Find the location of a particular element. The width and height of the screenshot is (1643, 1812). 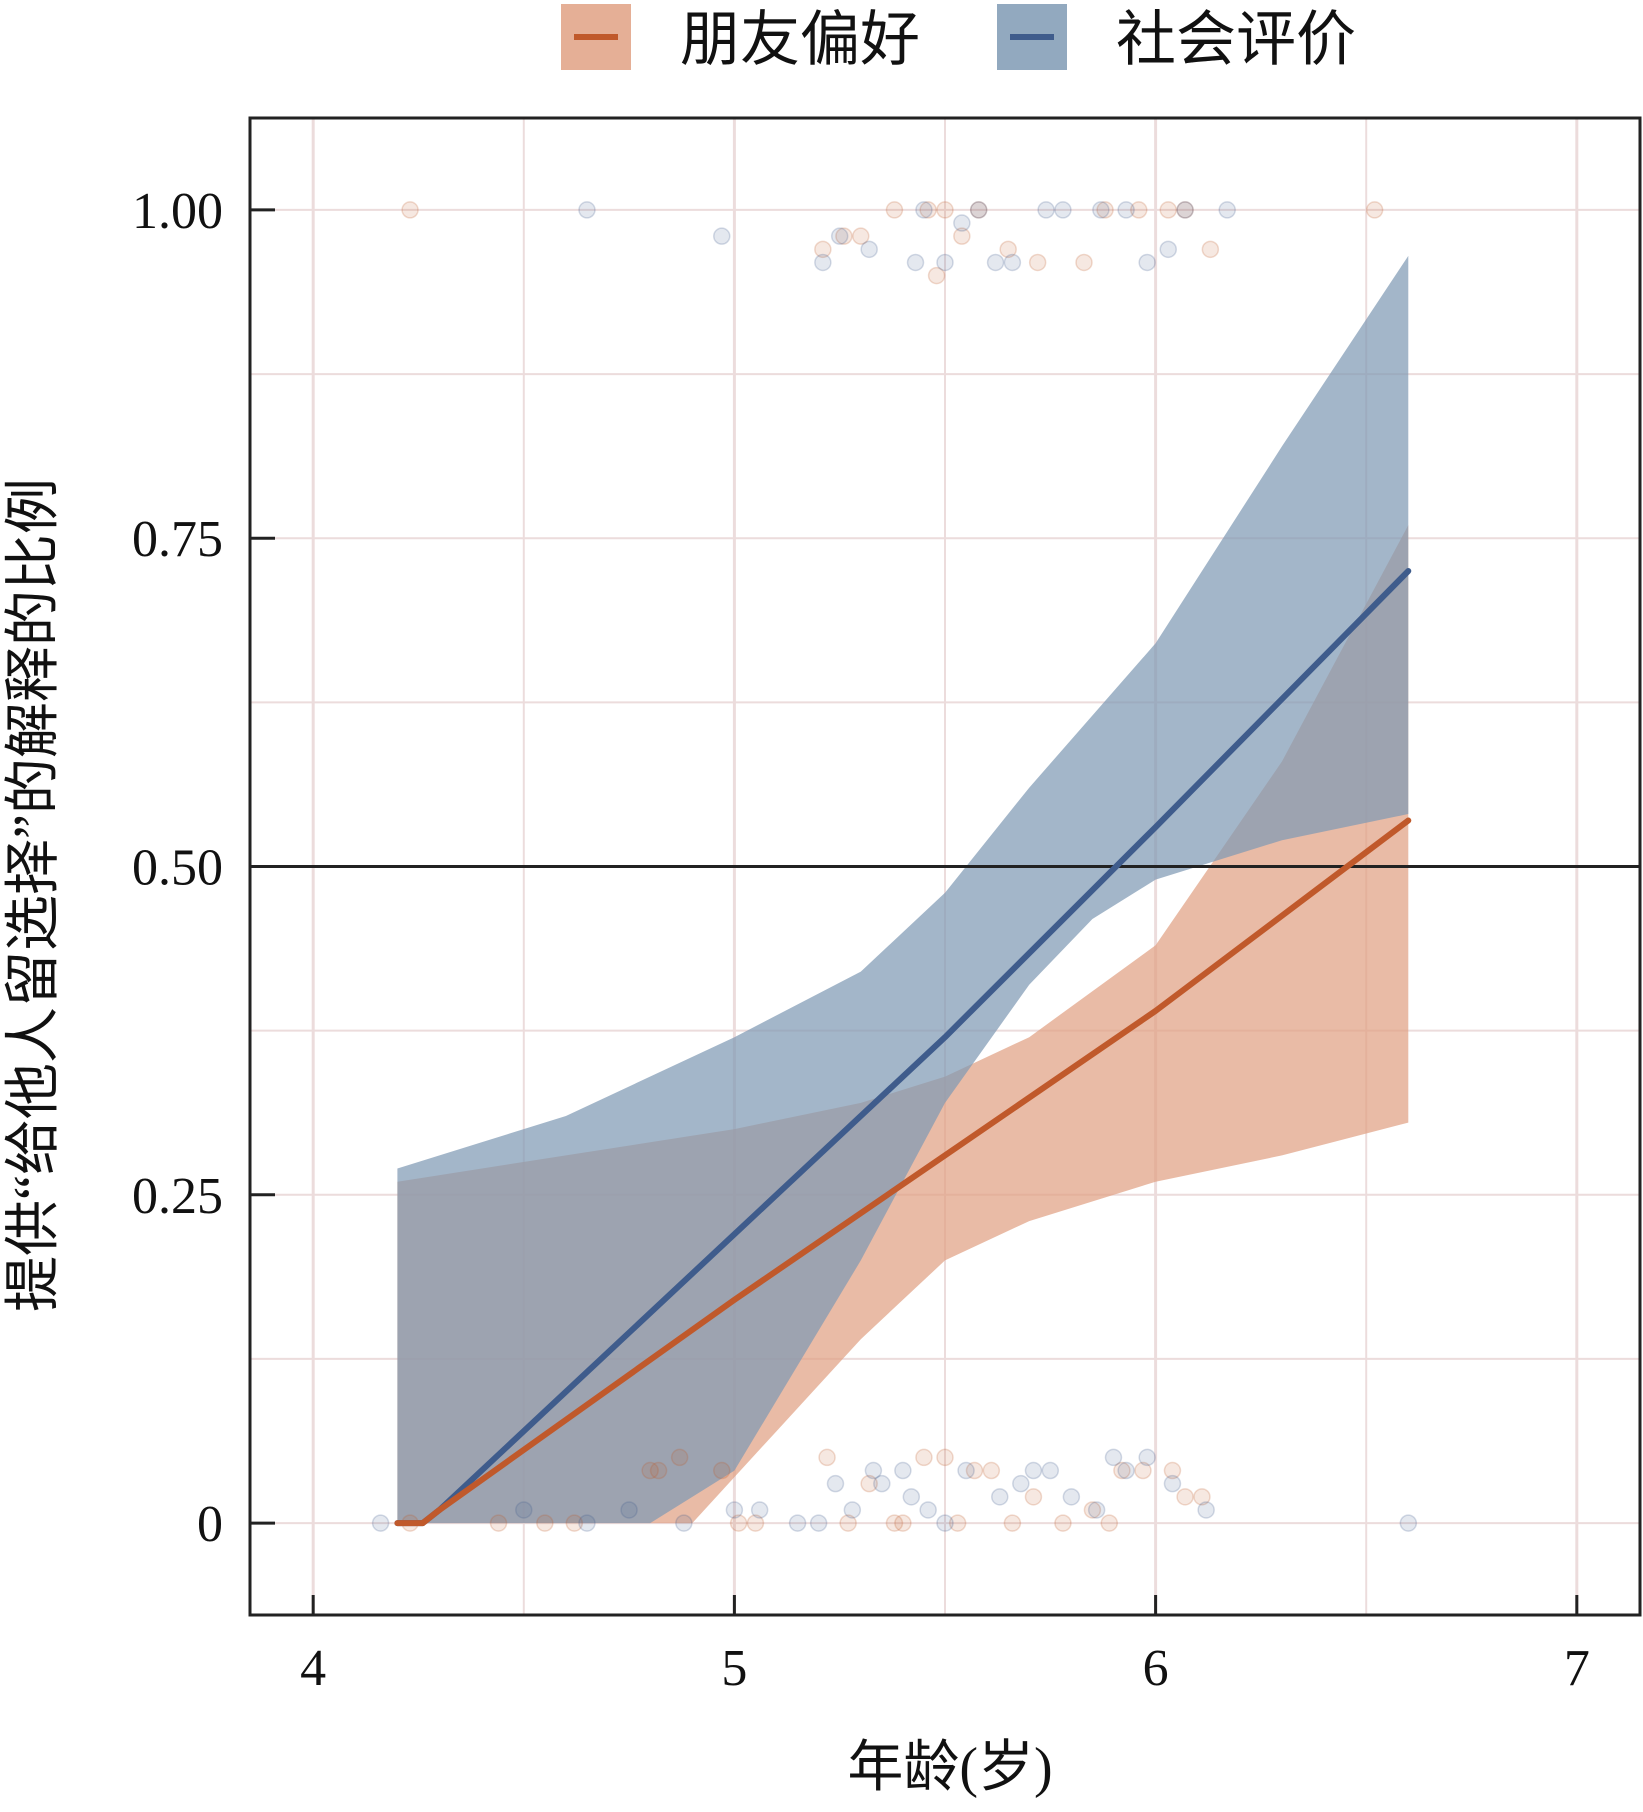

x-tick-label-0: 4 is located at coordinates (313, 1668).